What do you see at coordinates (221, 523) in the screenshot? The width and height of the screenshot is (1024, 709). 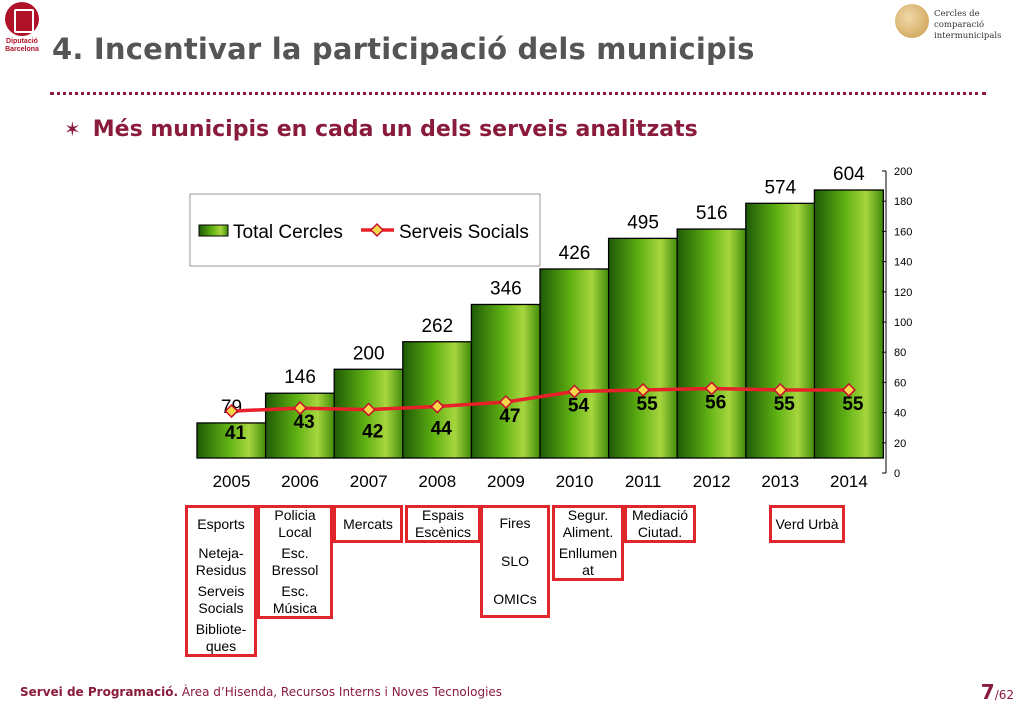 I see `service-cell: Esports` at bounding box center [221, 523].